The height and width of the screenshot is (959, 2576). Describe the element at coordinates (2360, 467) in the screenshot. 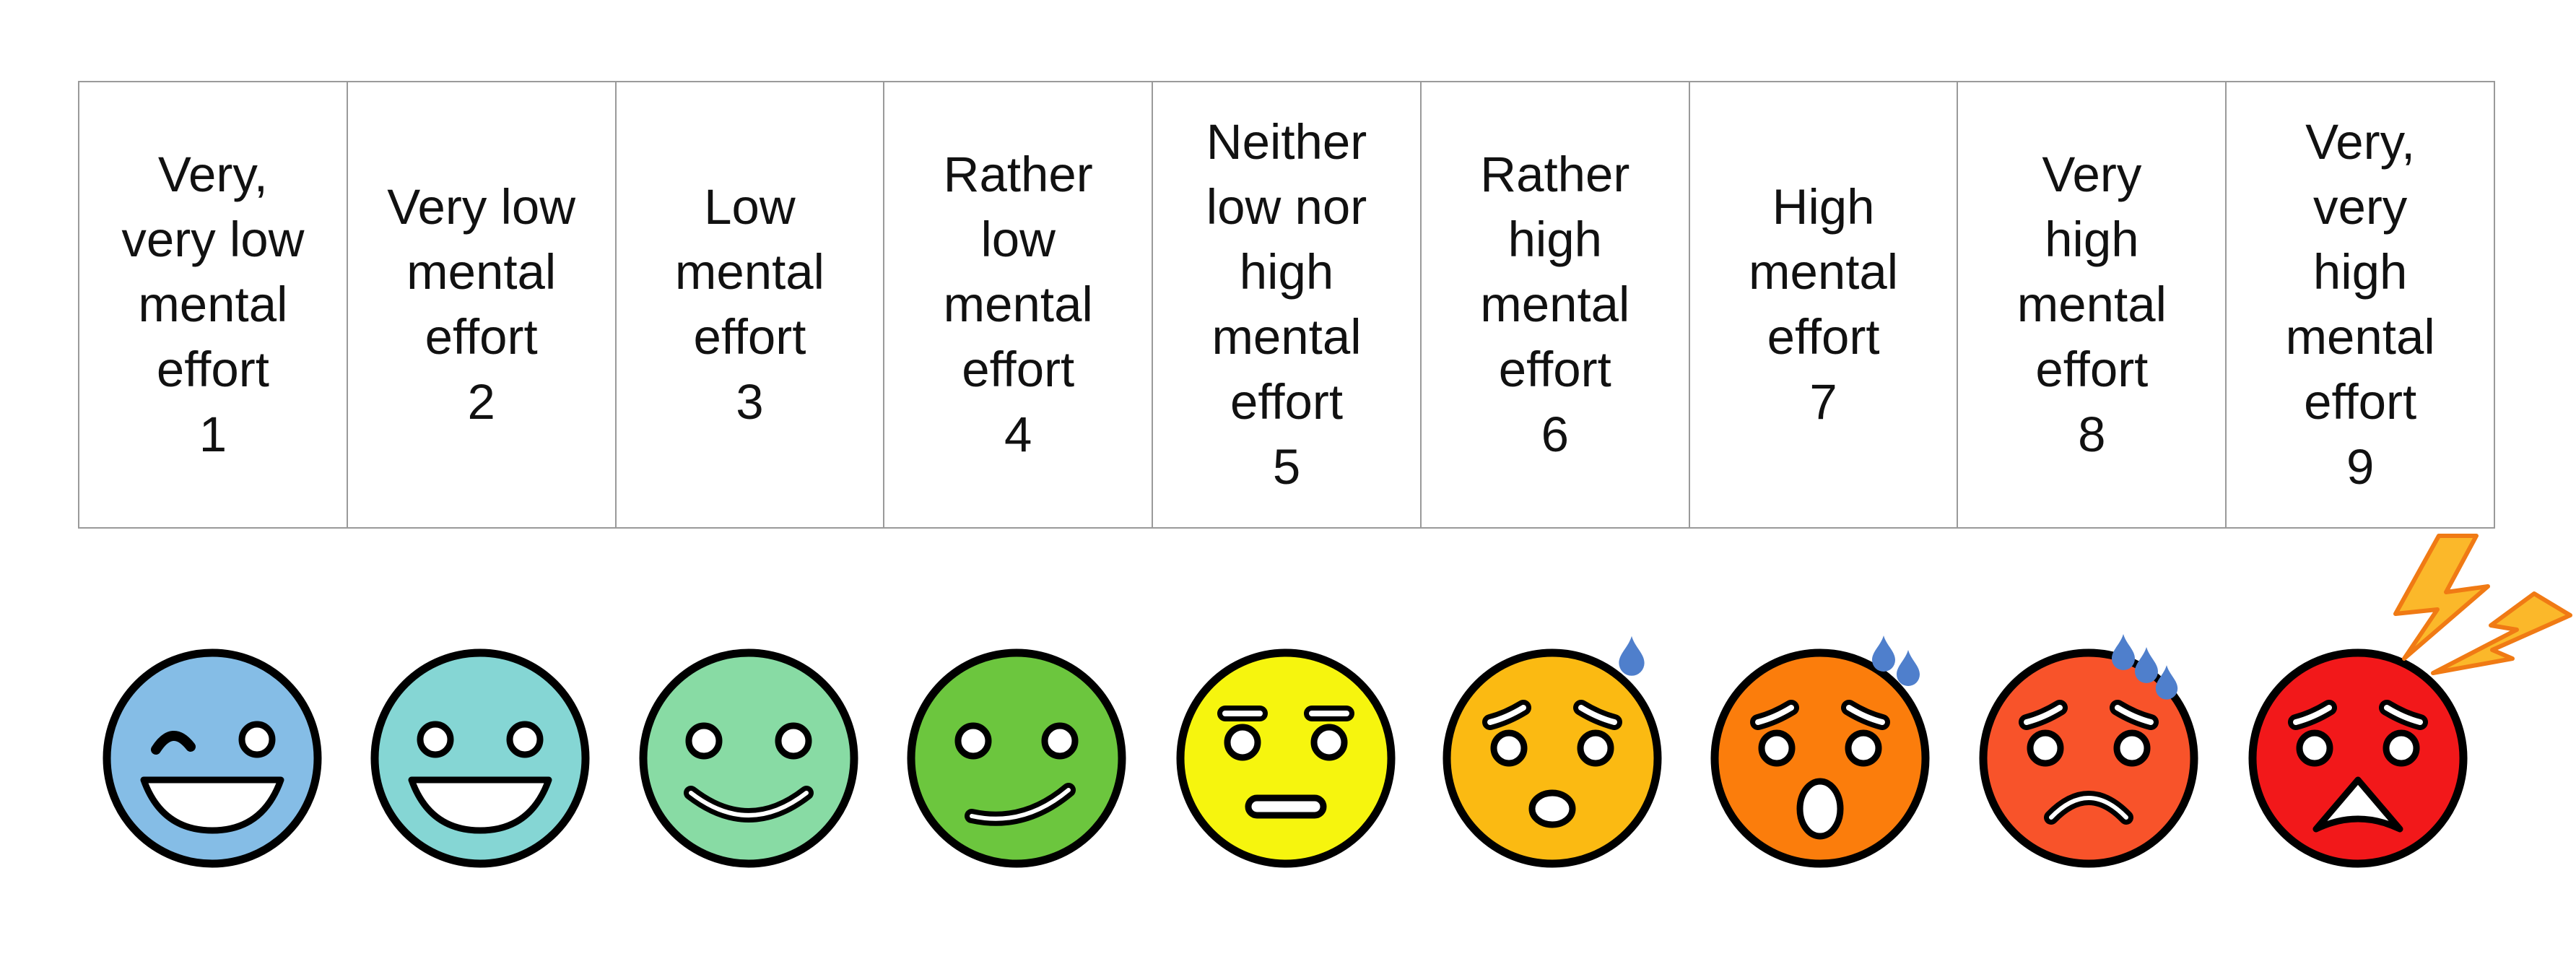

I see `scale-number: 9` at that location.